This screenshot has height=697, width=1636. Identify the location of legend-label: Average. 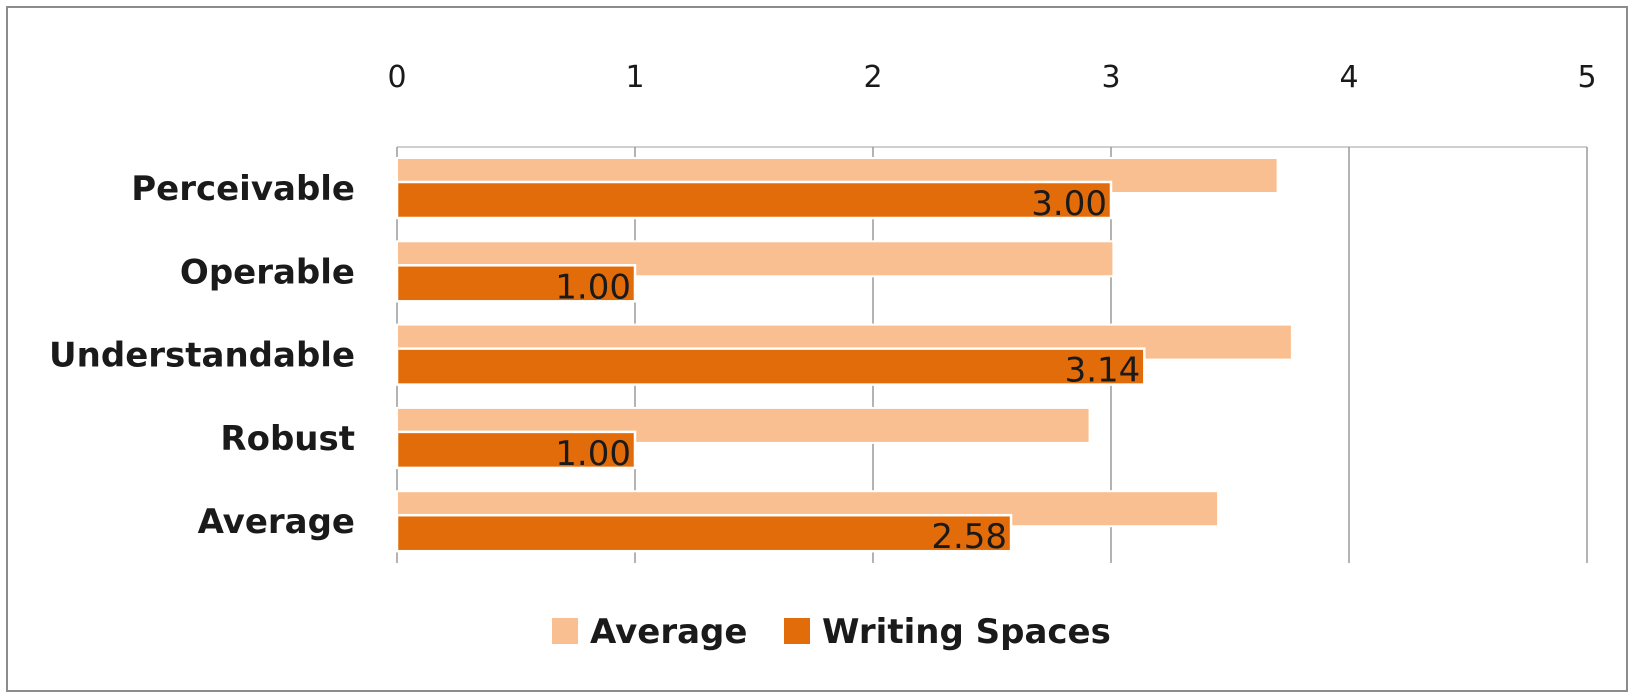
(668, 632).